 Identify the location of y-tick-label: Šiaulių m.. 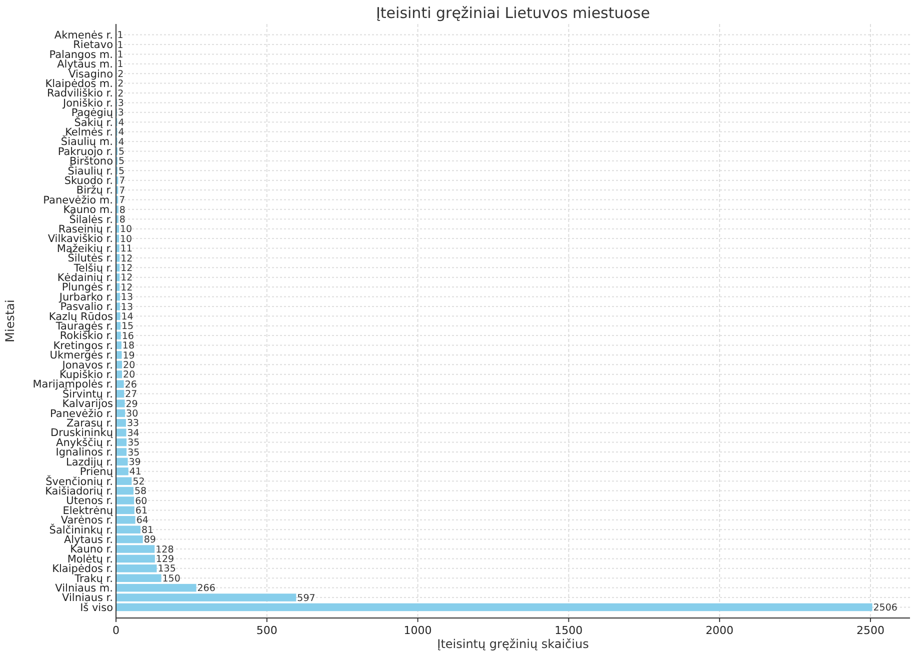
(86, 141).